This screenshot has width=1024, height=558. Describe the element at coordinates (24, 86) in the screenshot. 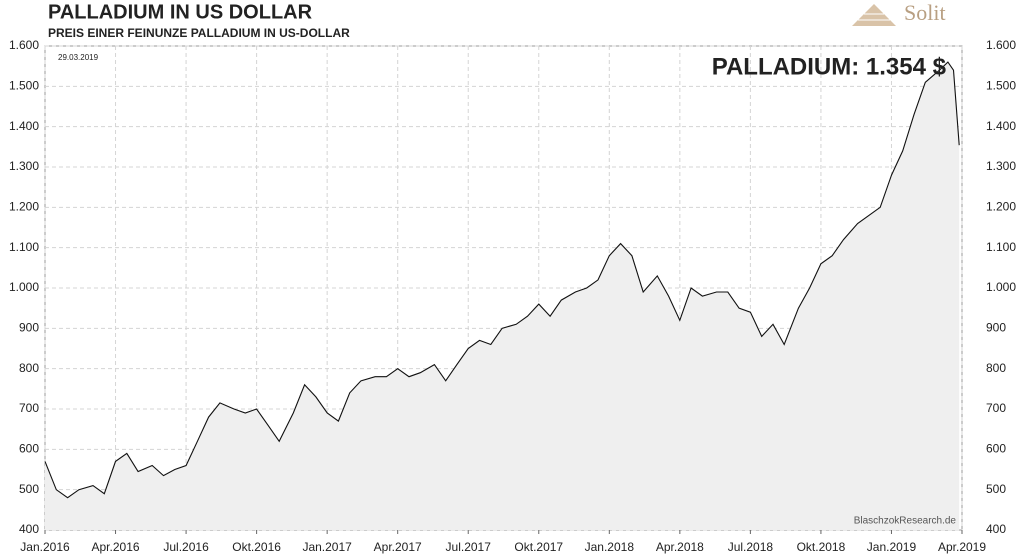

I see `y-tick-label: 1.500` at that location.